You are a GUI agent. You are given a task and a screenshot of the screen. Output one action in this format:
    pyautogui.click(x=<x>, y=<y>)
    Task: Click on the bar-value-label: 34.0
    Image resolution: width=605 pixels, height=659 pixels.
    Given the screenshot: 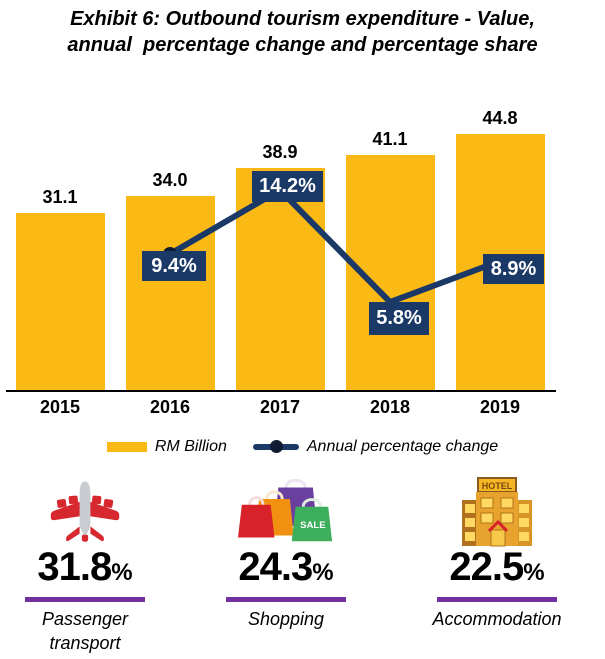 What is the action you would take?
    pyautogui.click(x=170, y=180)
    